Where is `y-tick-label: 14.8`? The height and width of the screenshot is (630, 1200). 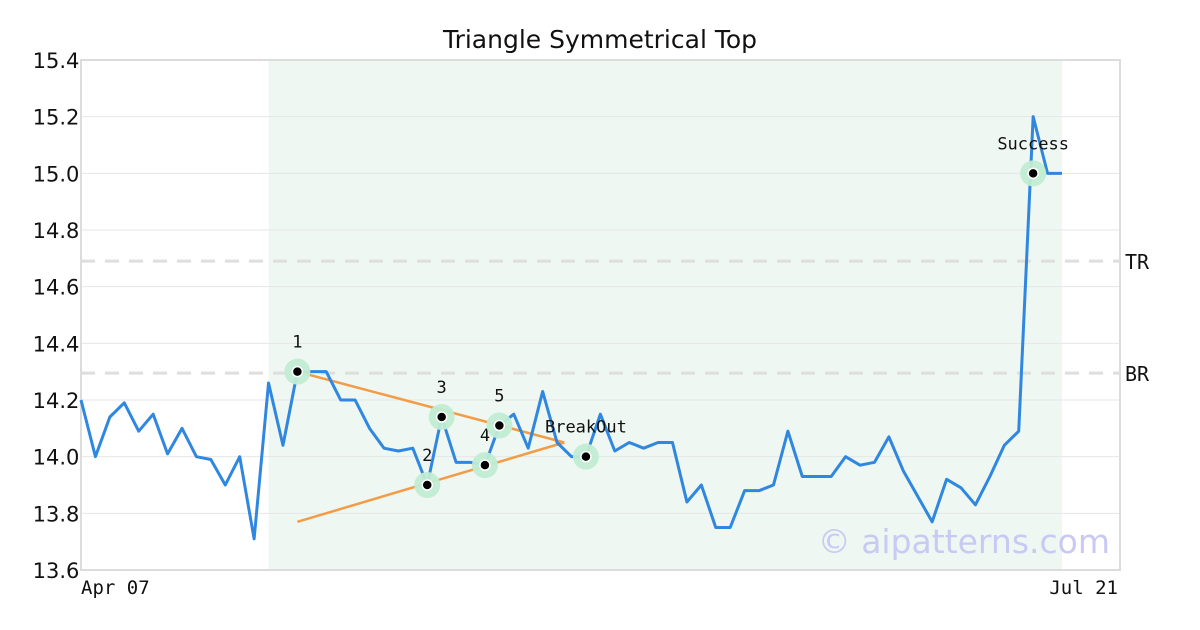 y-tick-label: 14.8 is located at coordinates (56, 231).